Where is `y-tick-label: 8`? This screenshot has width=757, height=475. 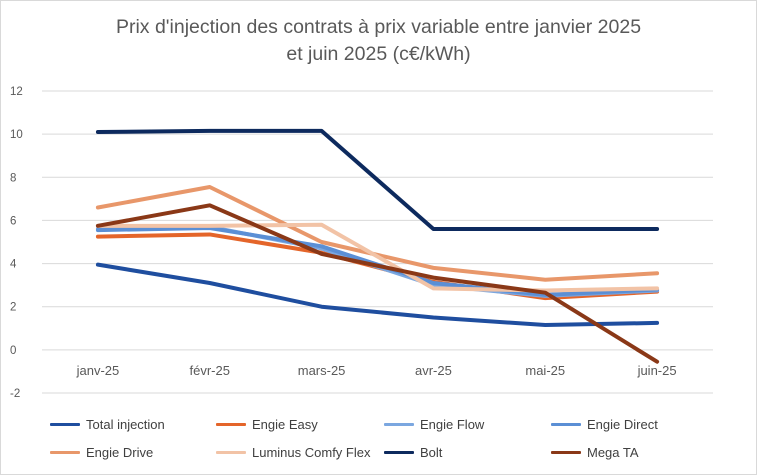 y-tick-label: 8 is located at coordinates (13, 178).